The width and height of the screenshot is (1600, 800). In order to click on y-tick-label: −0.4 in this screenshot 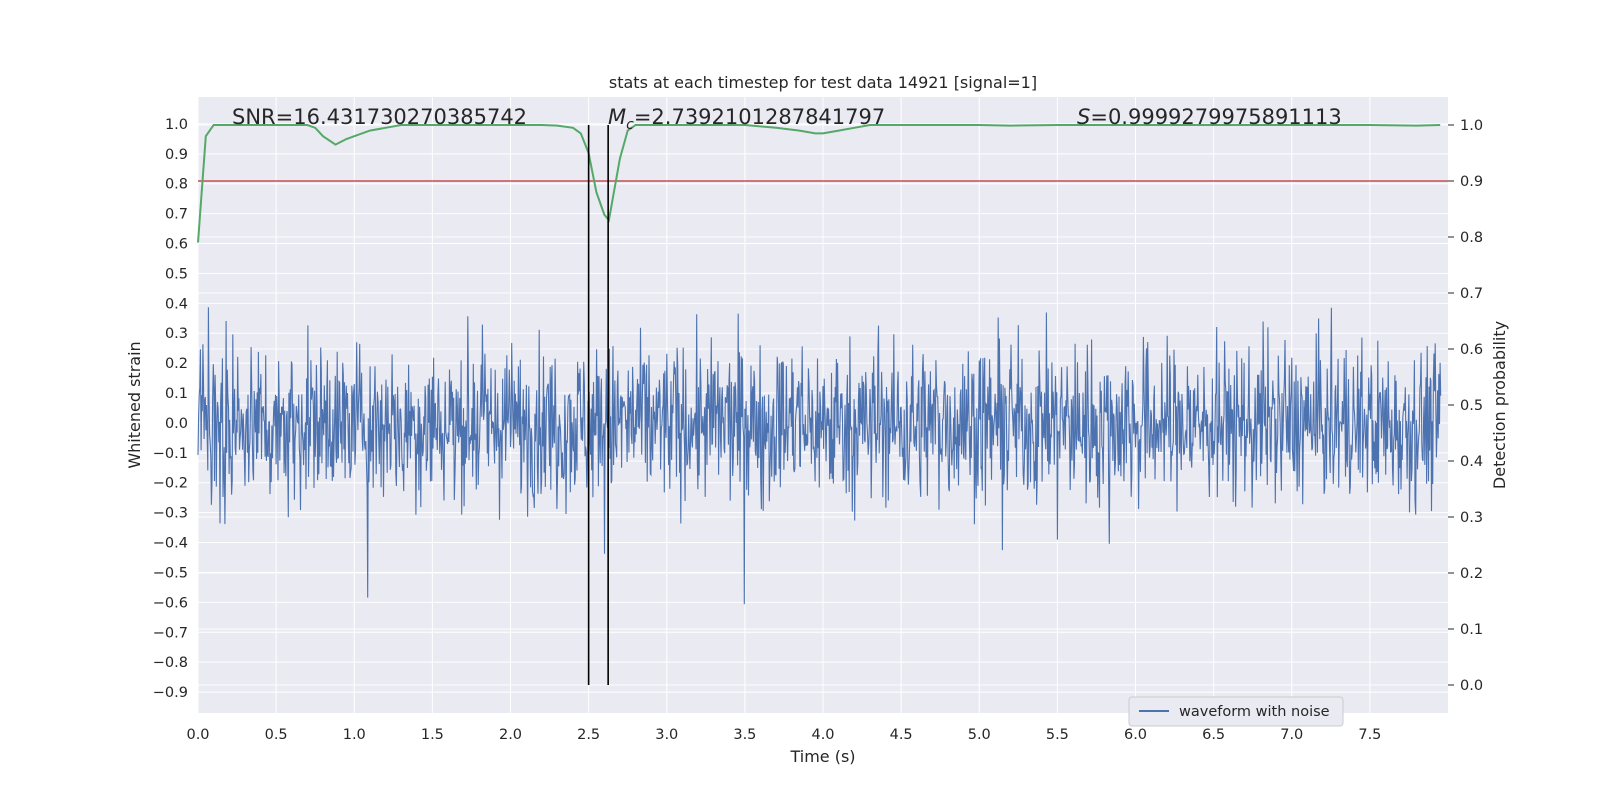, I will do `click(170, 544)`.